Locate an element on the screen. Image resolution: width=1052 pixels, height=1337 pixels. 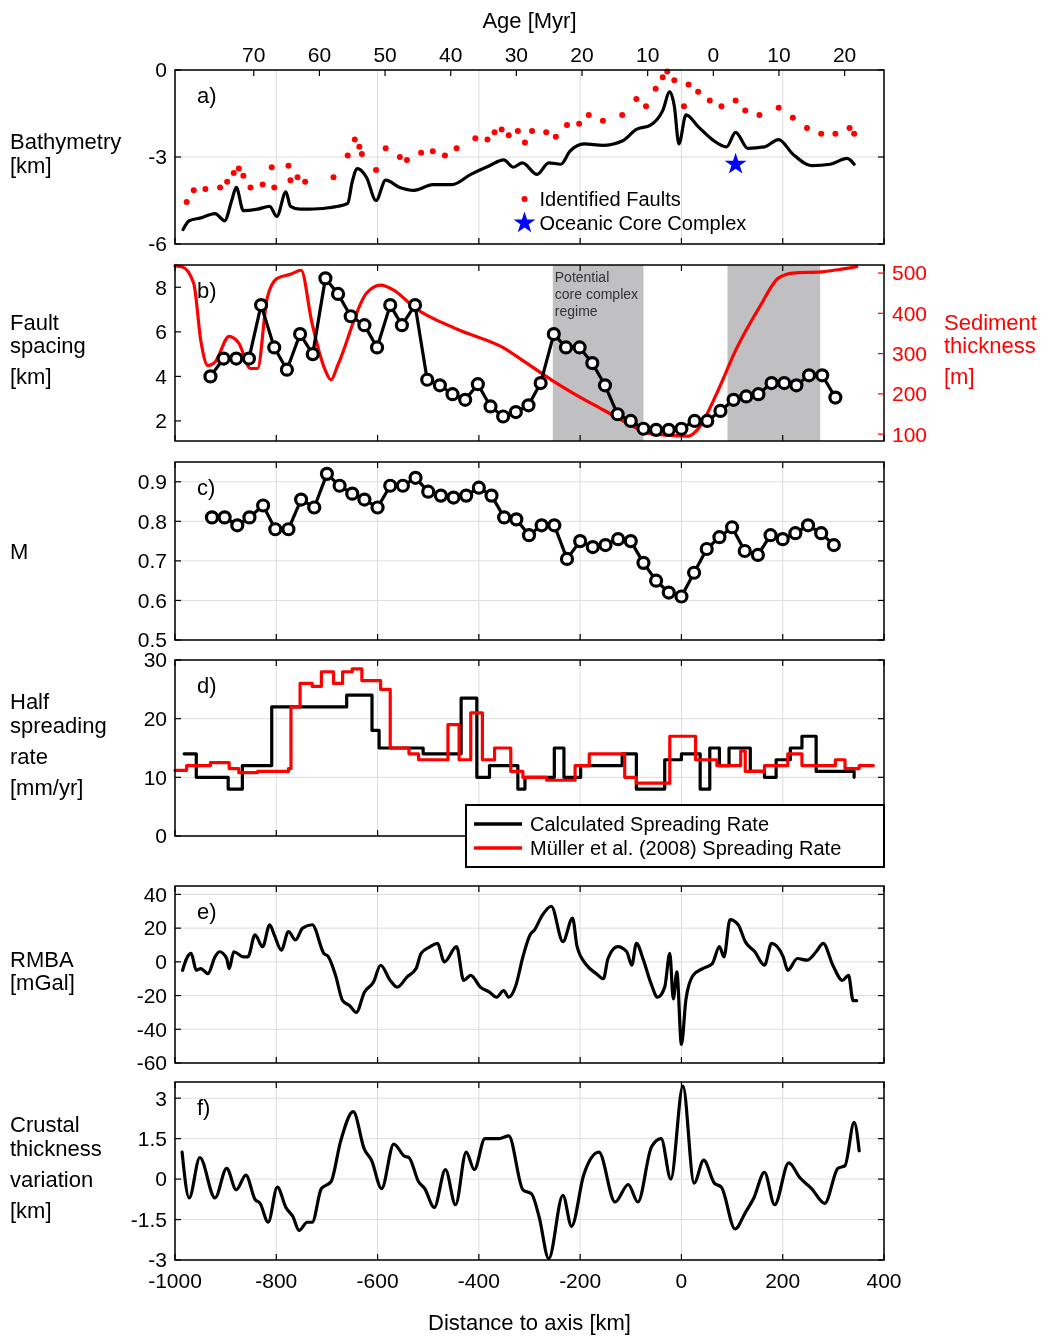
y-tick-label: -3 is located at coordinates (157, 157).